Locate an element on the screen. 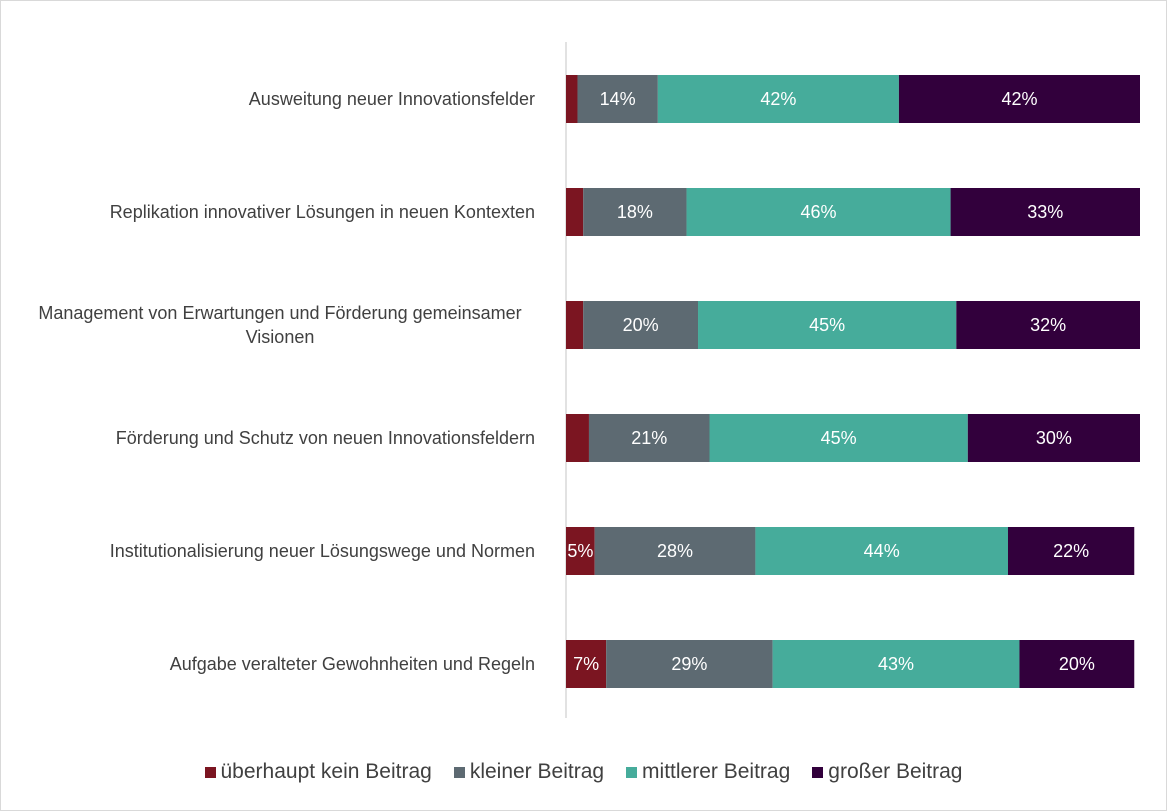 This screenshot has height=811, width=1167. legend-label: mittlerer Beitrag is located at coordinates (716, 771).